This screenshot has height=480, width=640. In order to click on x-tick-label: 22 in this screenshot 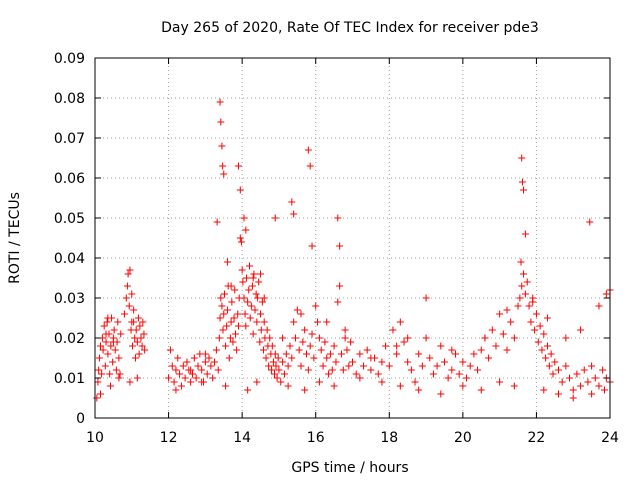, I will do `click(537, 438)`.